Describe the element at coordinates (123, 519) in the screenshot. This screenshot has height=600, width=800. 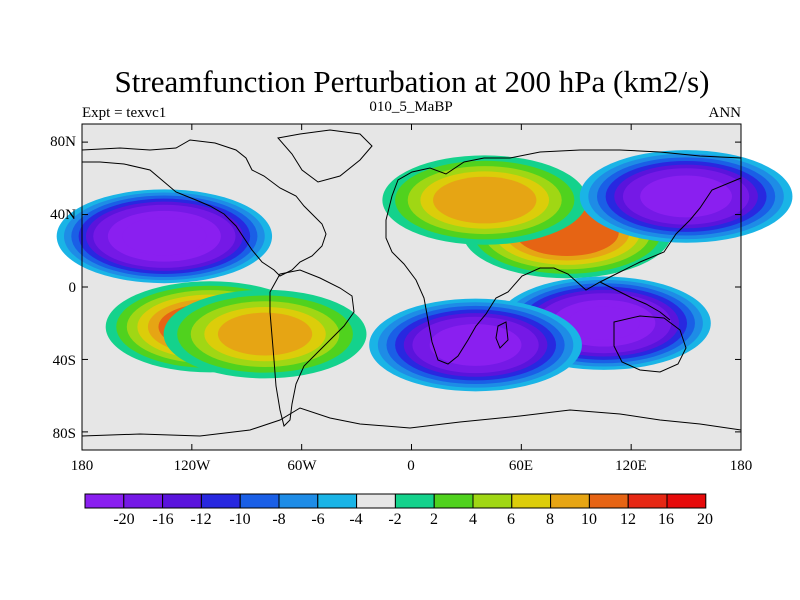
I see `colorbar-label: -20` at that location.